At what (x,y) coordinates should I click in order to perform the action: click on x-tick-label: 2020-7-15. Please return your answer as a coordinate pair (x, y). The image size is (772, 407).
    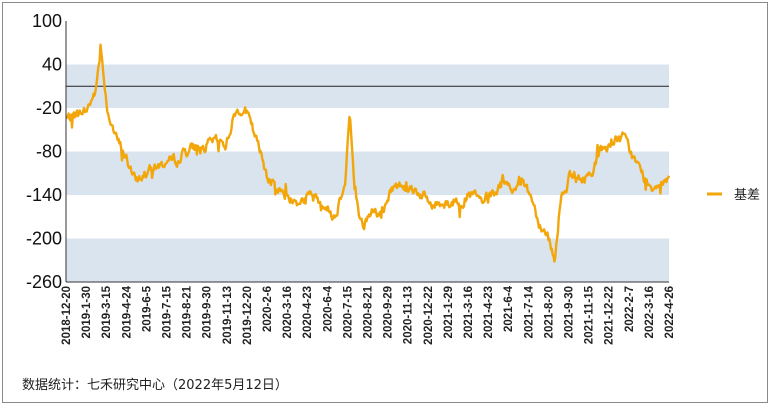
    Looking at the image, I should click on (348, 311).